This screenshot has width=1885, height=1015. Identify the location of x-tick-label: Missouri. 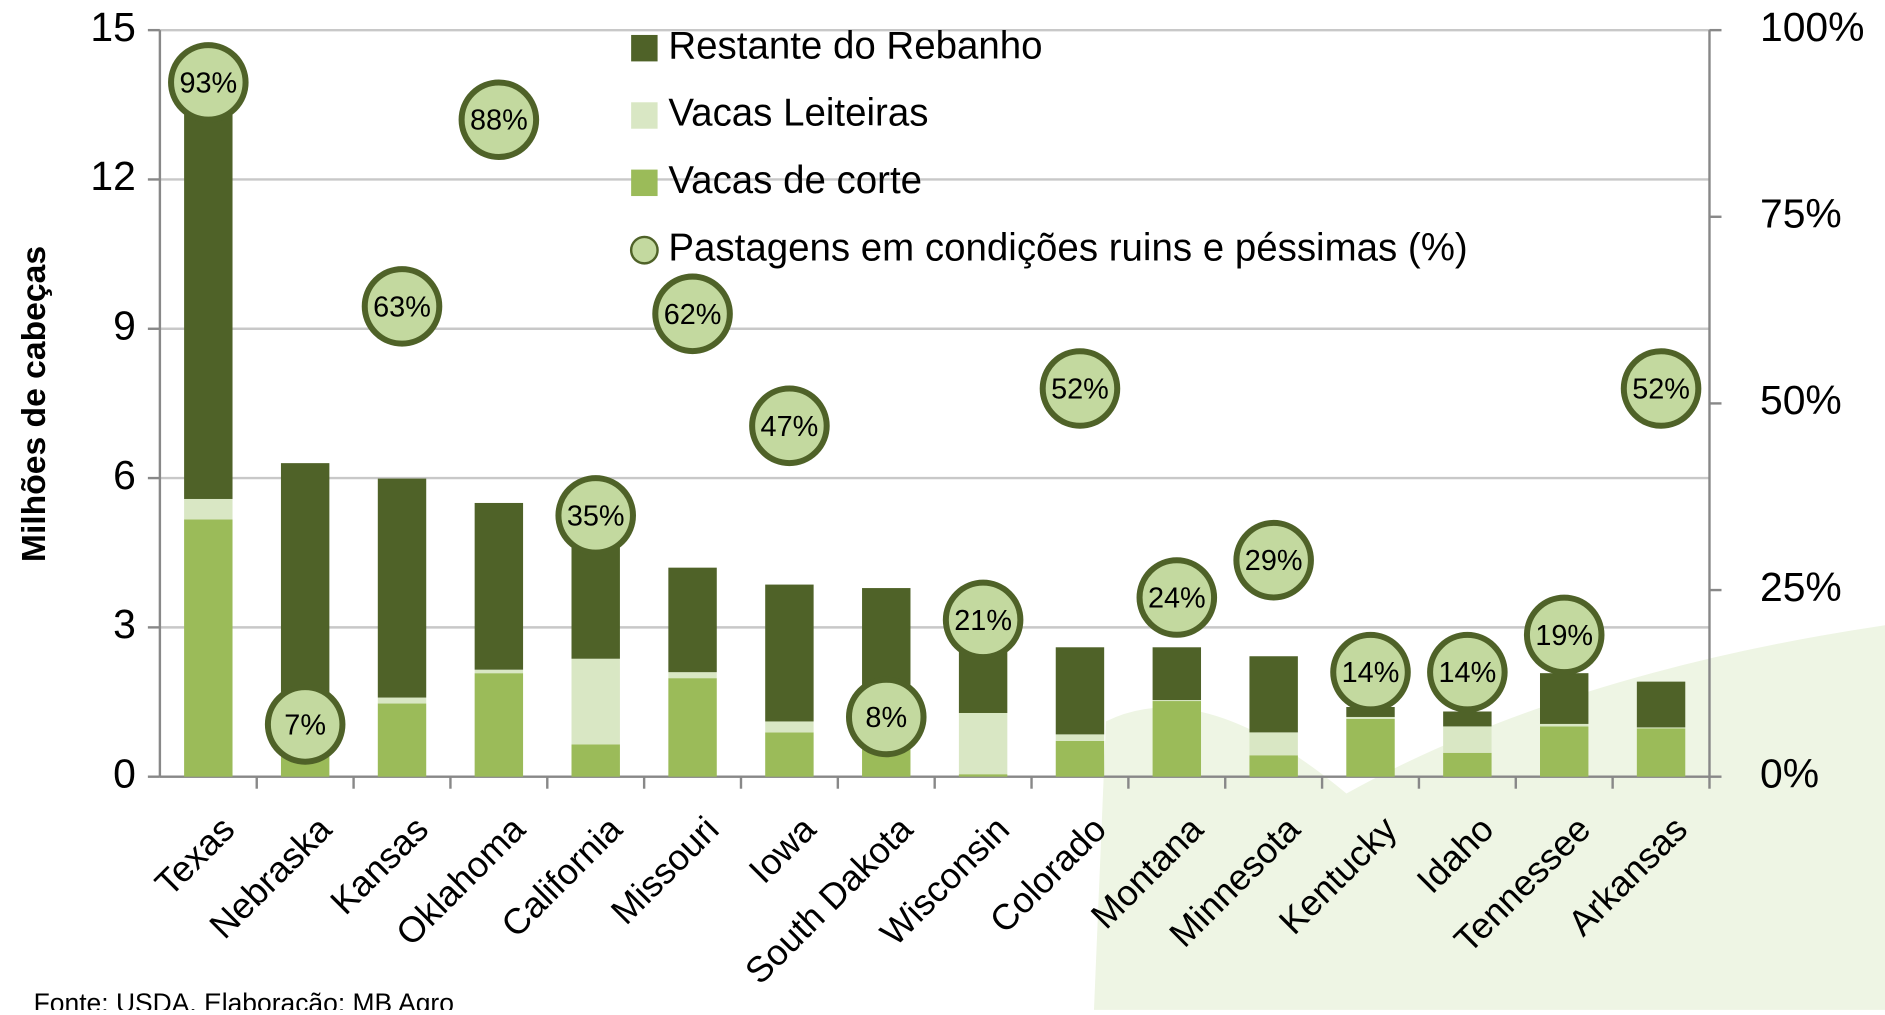
(665, 870).